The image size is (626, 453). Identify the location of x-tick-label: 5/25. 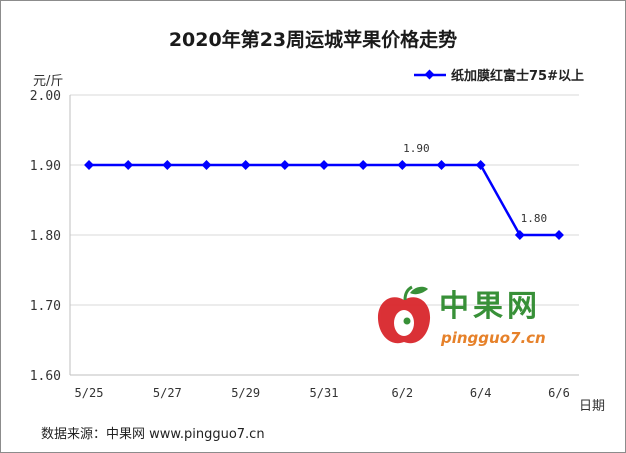
(89, 393).